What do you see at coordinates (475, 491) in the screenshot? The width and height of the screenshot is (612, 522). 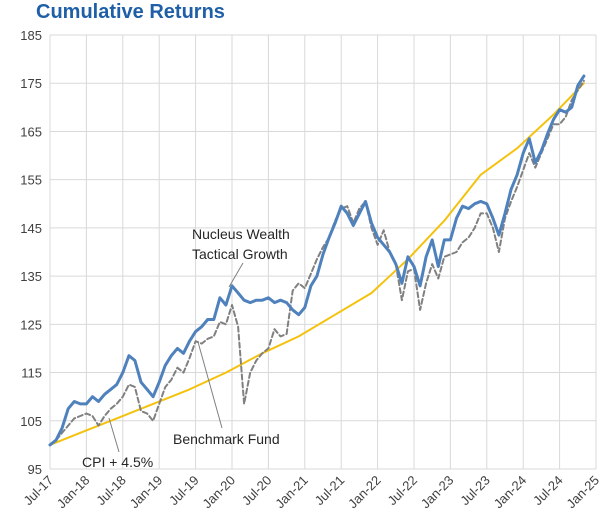 I see `x-tick-label: Jul-23` at bounding box center [475, 491].